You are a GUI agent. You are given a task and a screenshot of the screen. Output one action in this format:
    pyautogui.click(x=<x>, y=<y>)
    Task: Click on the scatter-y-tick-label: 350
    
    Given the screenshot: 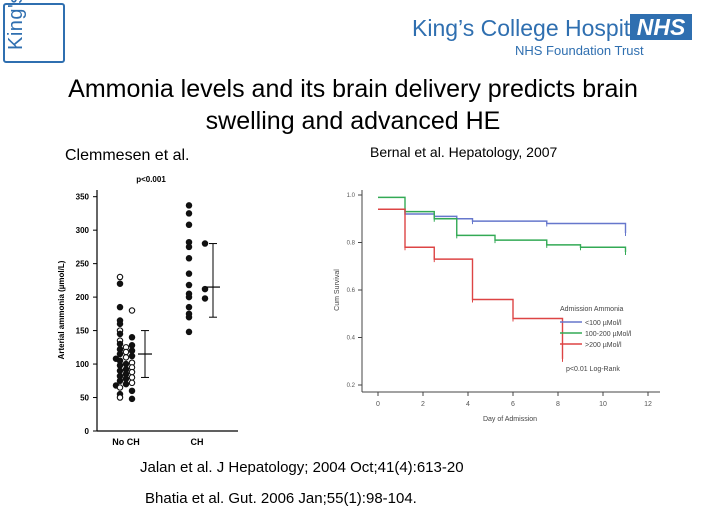 What is the action you would take?
    pyautogui.click(x=83, y=197)
    